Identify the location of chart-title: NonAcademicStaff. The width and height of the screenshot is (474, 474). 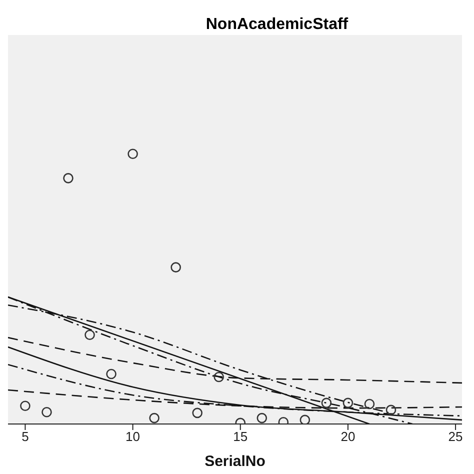
(277, 25).